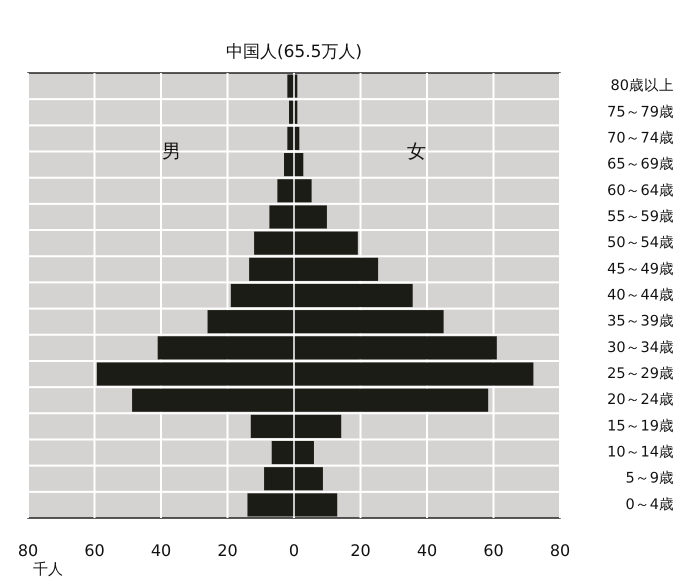 The height and width of the screenshot is (581, 681). What do you see at coordinates (640, 164) in the screenshot?
I see `y-tick-label: 65～69歳` at bounding box center [640, 164].